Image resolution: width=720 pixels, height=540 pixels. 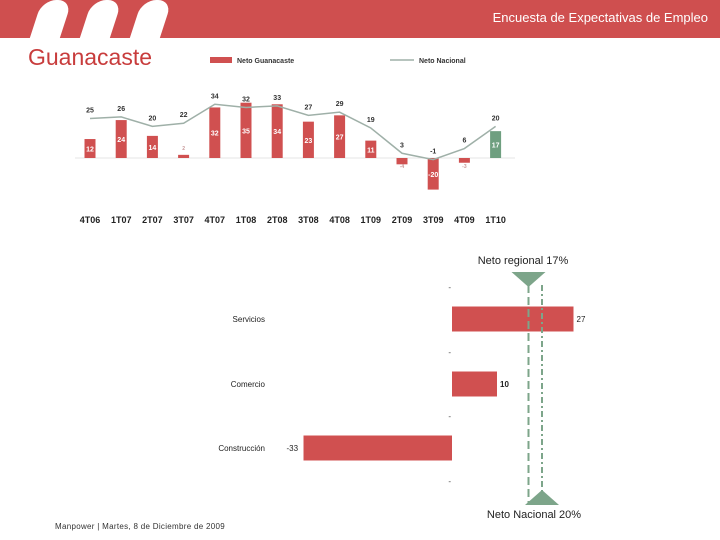 What do you see at coordinates (402, 145) in the screenshot?
I see `line-value-label: 3` at bounding box center [402, 145].